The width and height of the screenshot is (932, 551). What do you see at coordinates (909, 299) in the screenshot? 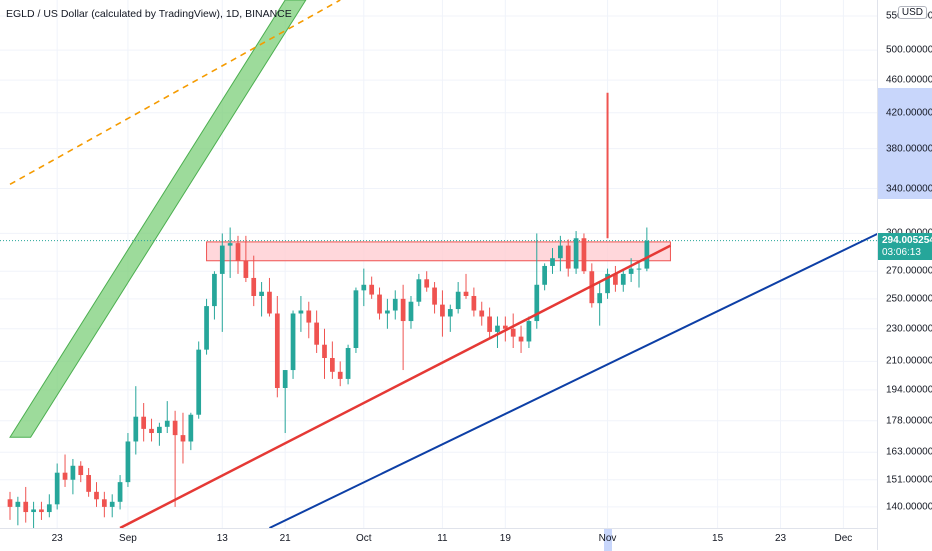
I see `price-tick-label: 250.000000` at bounding box center [909, 299].